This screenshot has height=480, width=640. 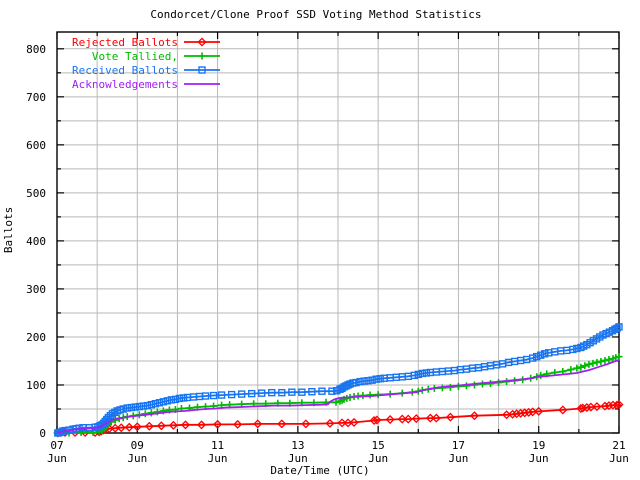 I want to click on y-tick-label: 700, so click(x=36, y=97).